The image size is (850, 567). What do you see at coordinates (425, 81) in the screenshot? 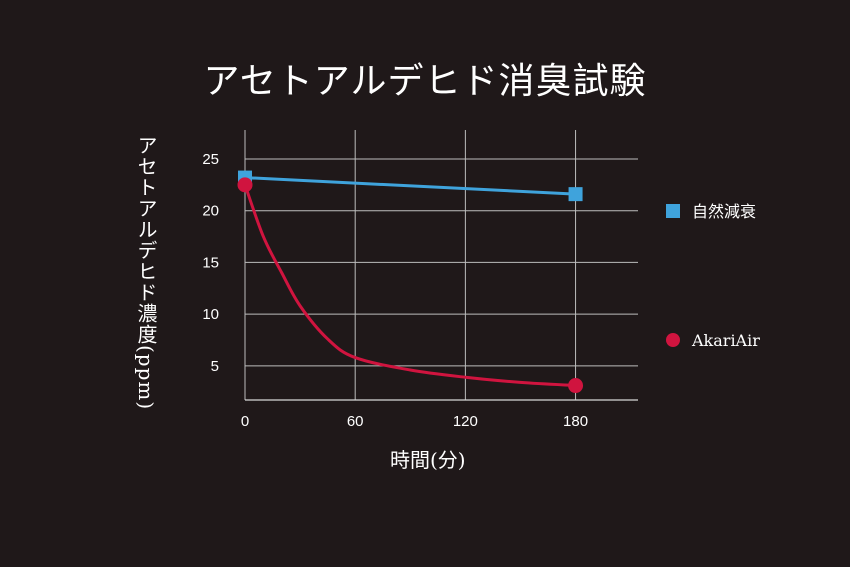
I see `chart-title: アセトアルデヒド消臭試験` at bounding box center [425, 81].